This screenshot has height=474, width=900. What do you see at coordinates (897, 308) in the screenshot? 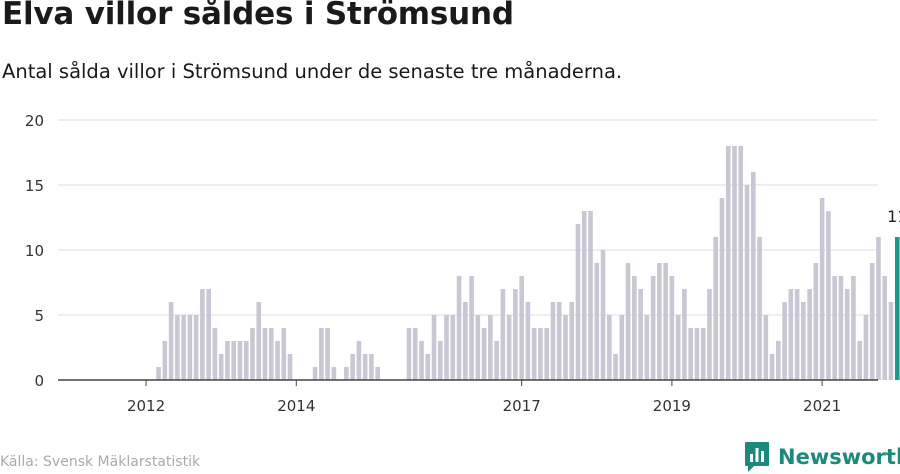
I see `bar-highlight` at bounding box center [897, 308].